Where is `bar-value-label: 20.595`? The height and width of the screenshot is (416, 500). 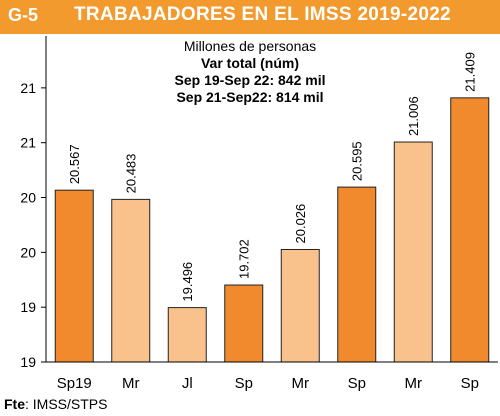
bar-value-label: 20.595 is located at coordinates (357, 161).